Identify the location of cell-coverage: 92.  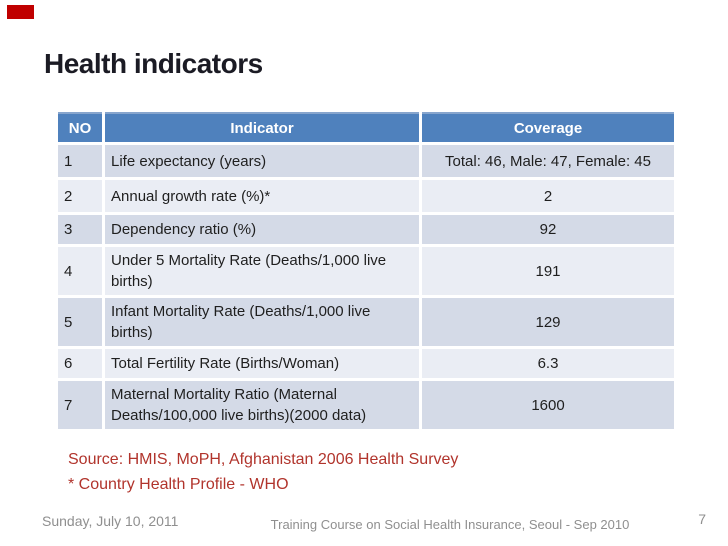
(548, 229).